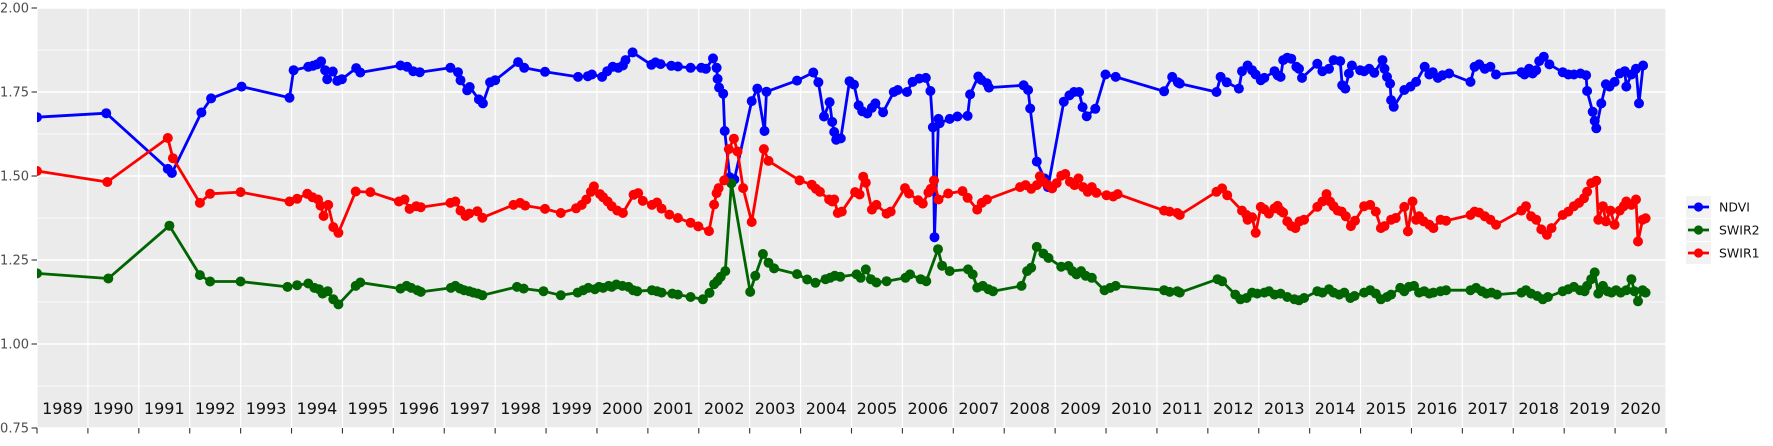 This screenshot has width=1773, height=446. I want to click on x-axis-year-label: 2014, so click(1335, 408).